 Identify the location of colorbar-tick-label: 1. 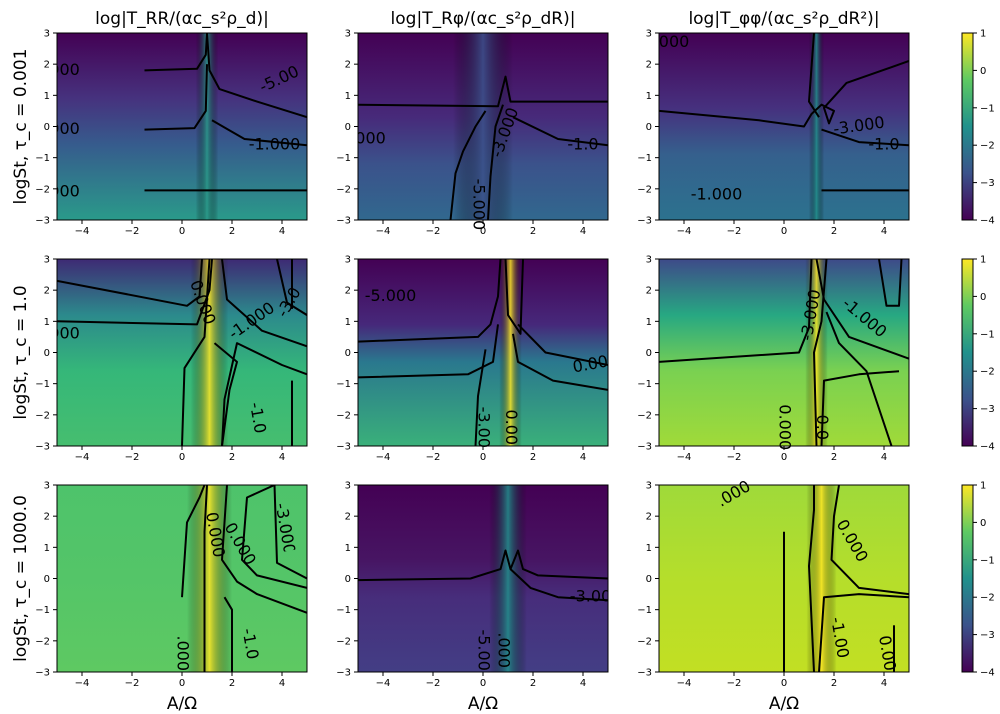
(983, 34).